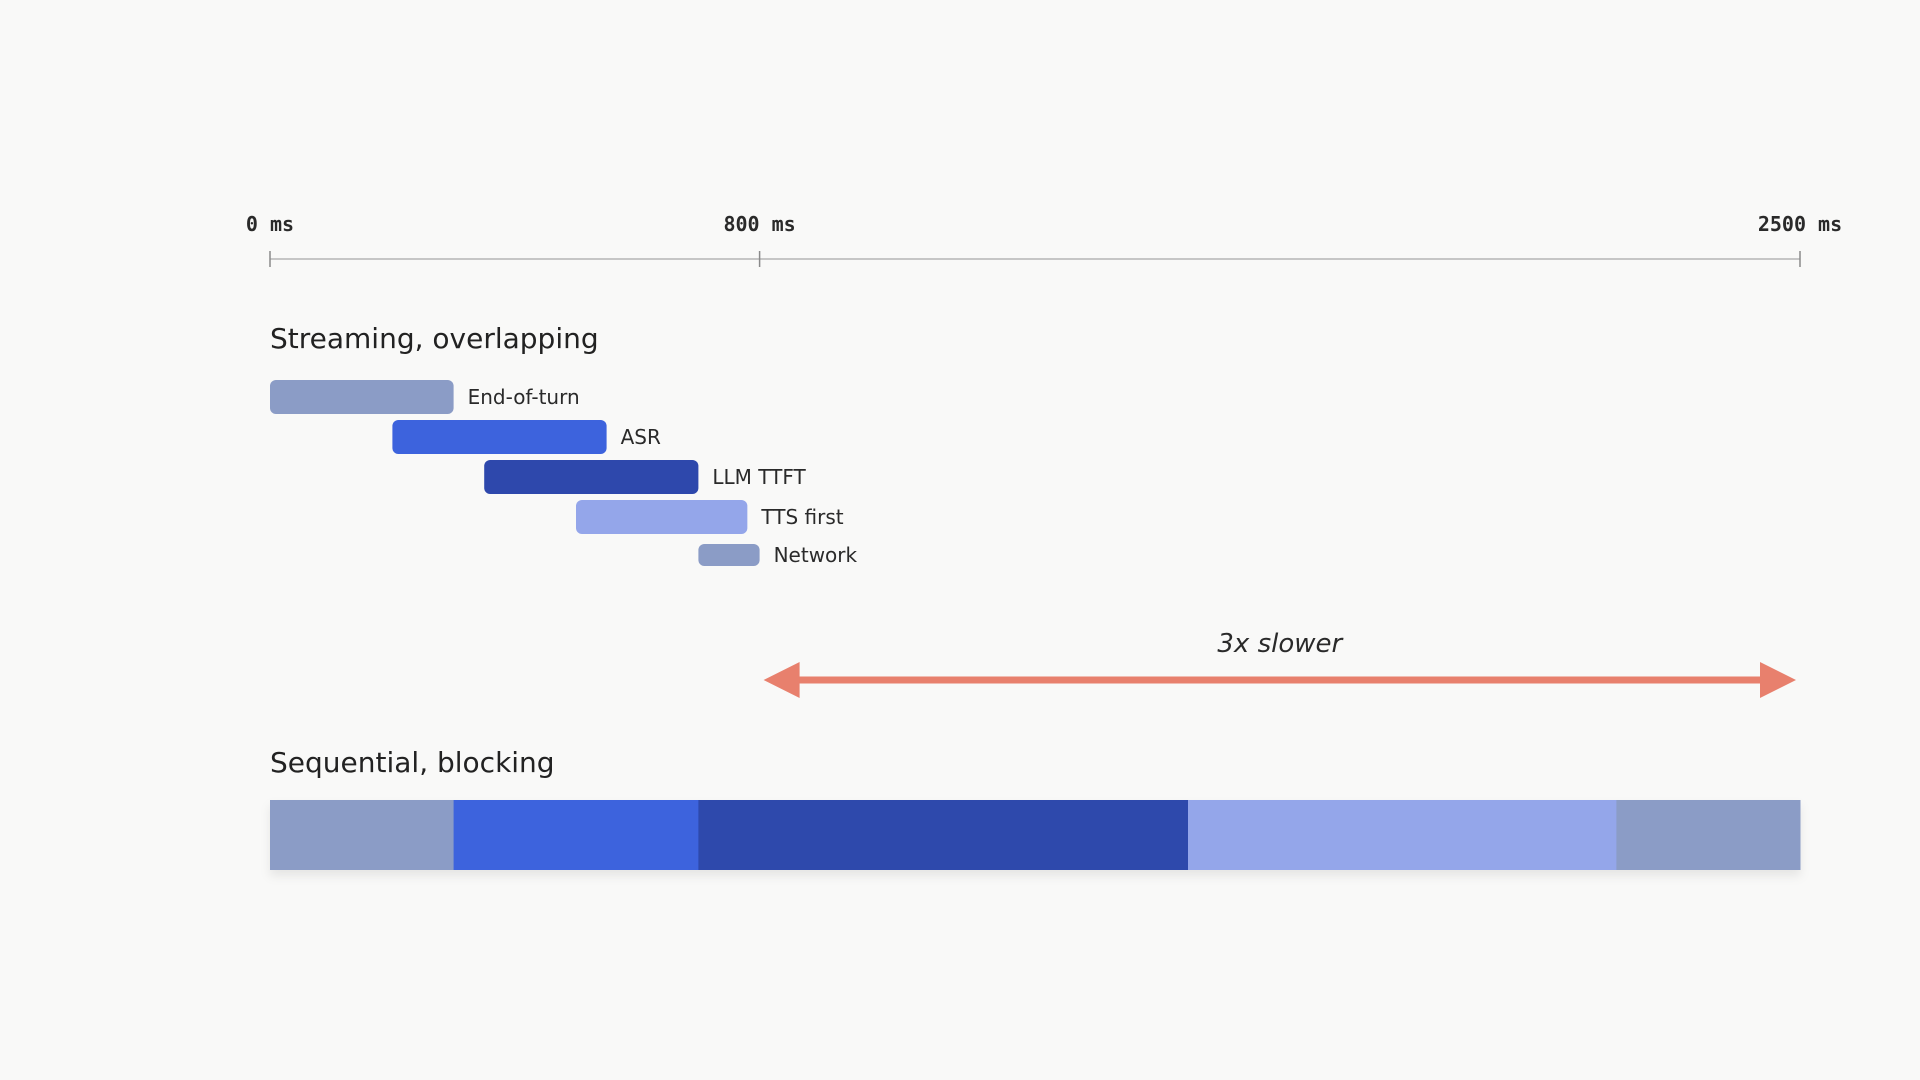 The width and height of the screenshot is (1920, 1080). I want to click on streaming-bar-label: LLM TTFT, so click(759, 477).